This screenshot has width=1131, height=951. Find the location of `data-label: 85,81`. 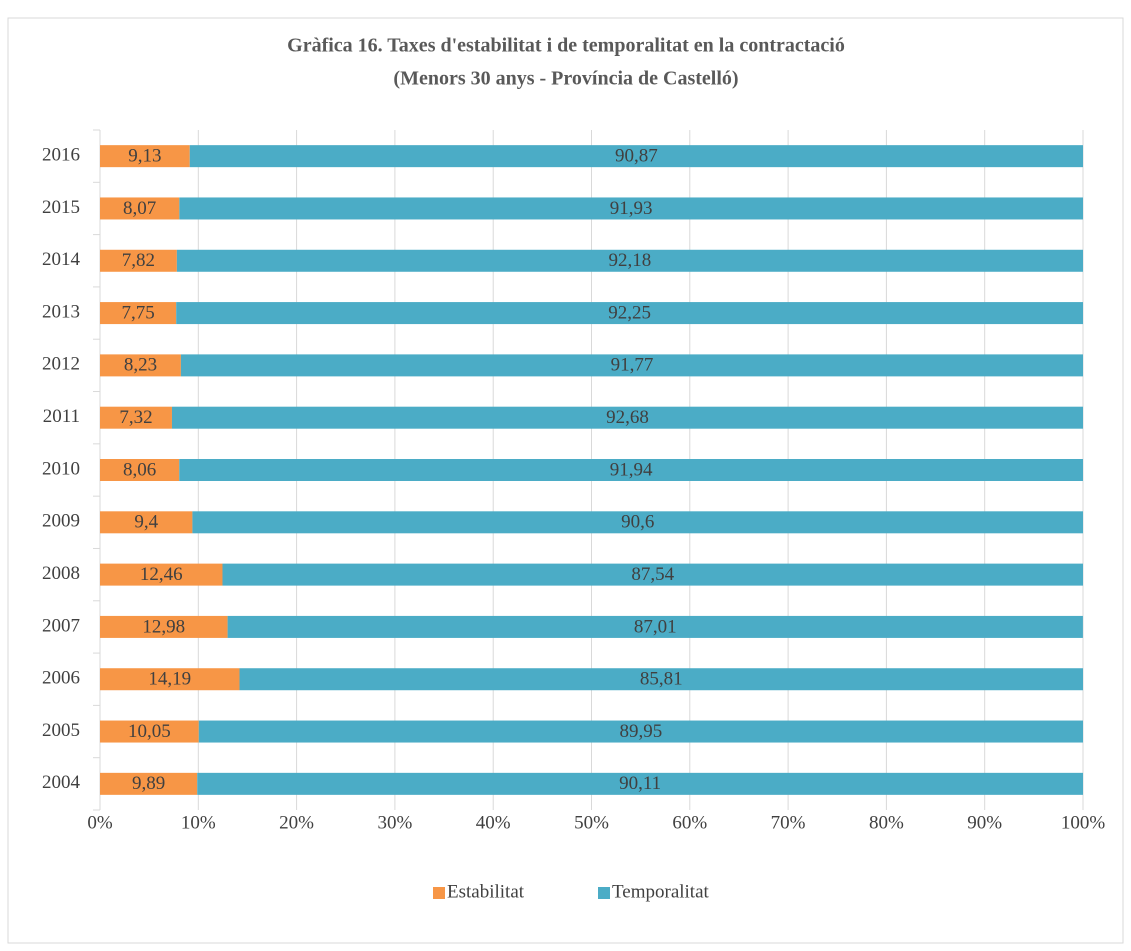

data-label: 85,81 is located at coordinates (661, 679).